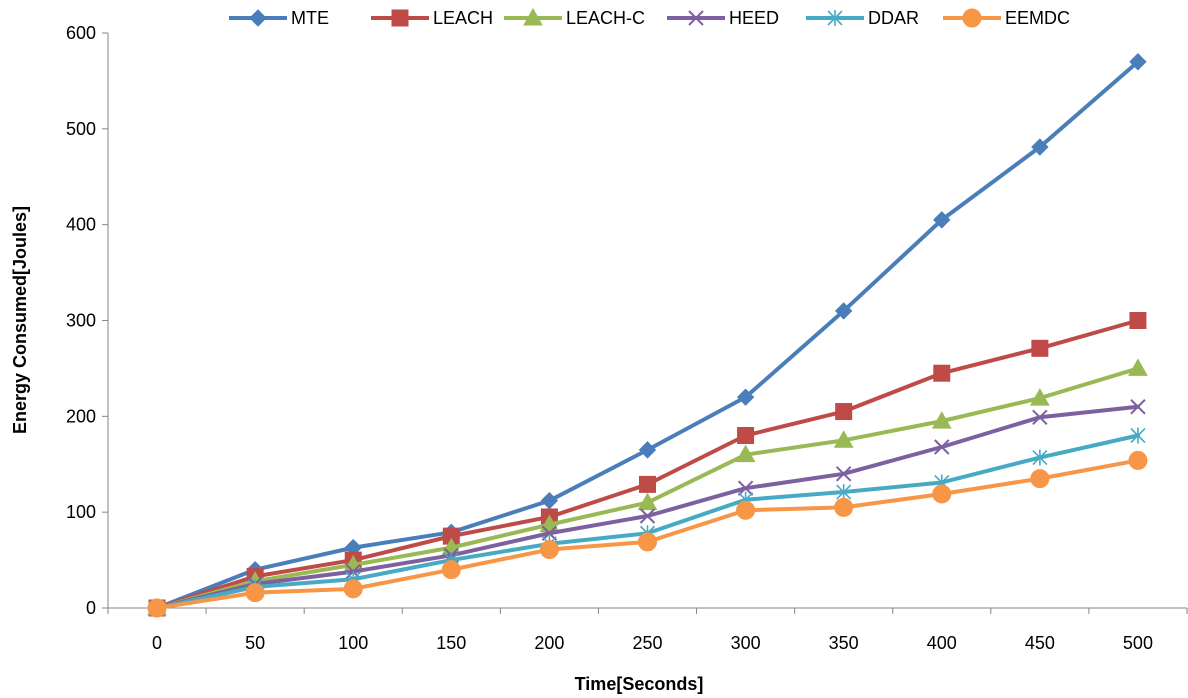  I want to click on x-tick-label: 250, so click(647, 643).